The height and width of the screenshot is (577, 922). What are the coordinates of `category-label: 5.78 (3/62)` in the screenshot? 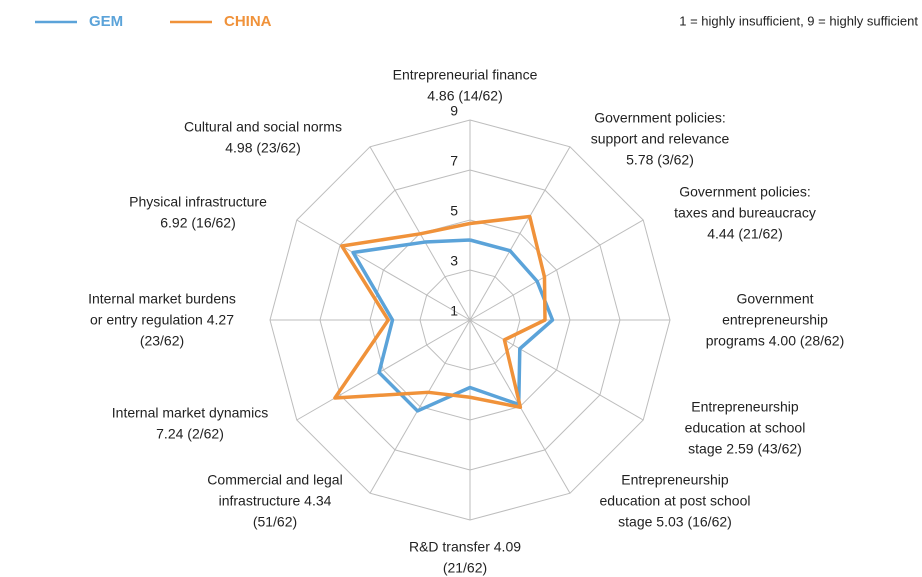 It's located at (660, 160).